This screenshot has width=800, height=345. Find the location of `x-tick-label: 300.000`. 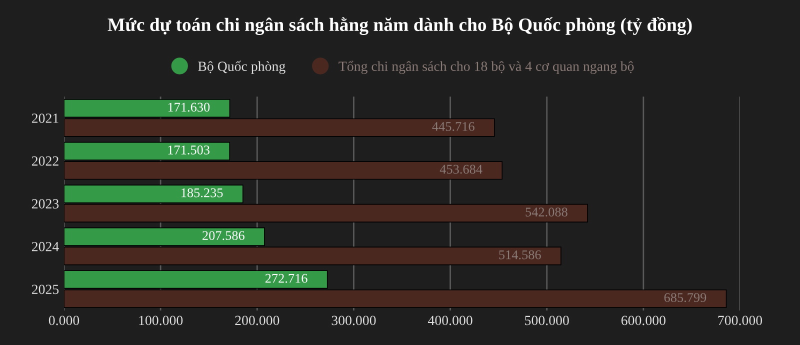

x-tick-label: 300.000 is located at coordinates (354, 321).